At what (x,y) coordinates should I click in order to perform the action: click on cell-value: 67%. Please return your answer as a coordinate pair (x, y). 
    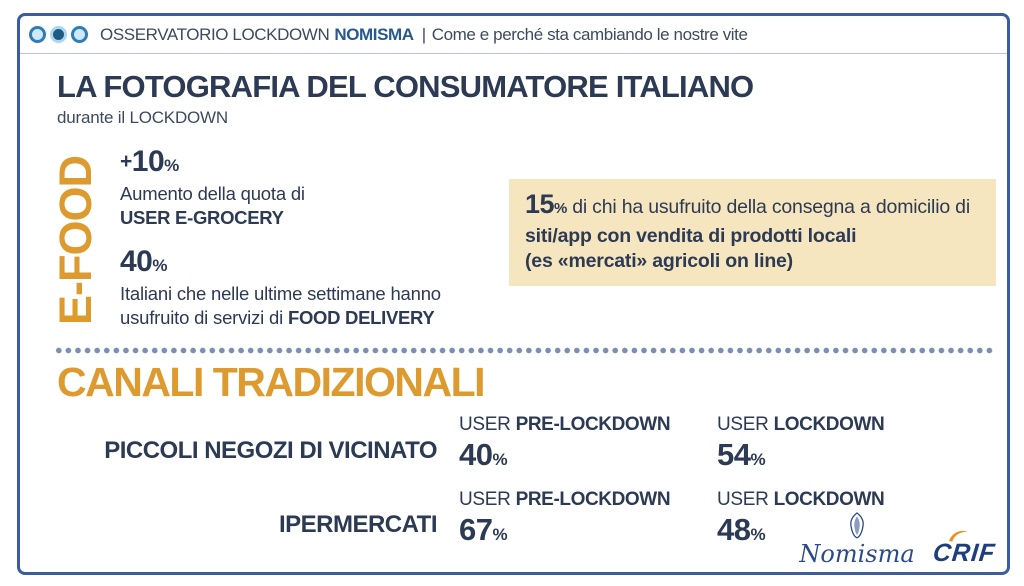
    Looking at the image, I should click on (483, 529).